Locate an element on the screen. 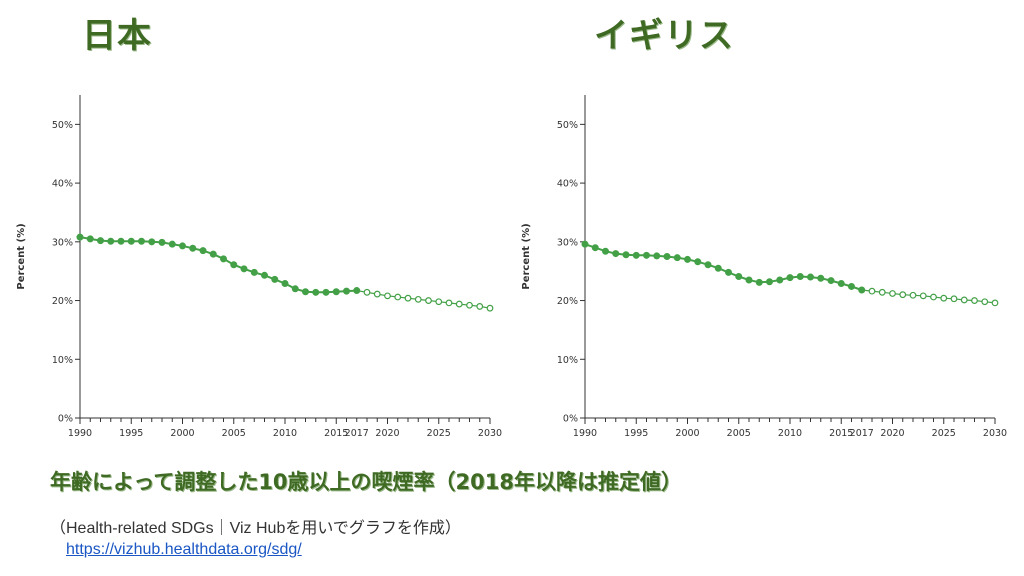  japan-x-tick-label: 2030 is located at coordinates (490, 433).